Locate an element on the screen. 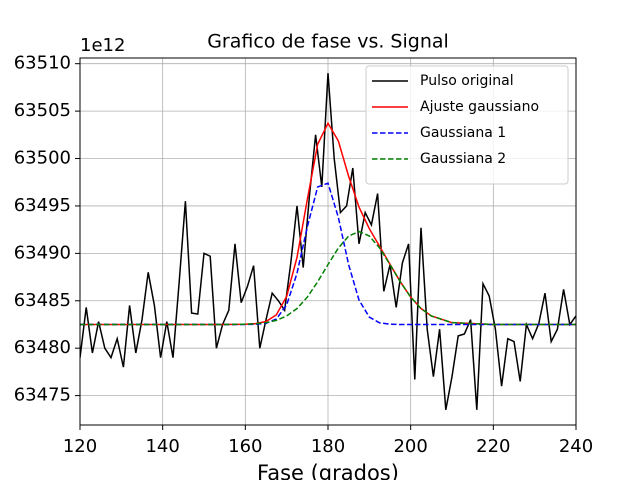 The image size is (640, 480). chart-title: Grafico de fase vs. Signal is located at coordinates (328, 42).